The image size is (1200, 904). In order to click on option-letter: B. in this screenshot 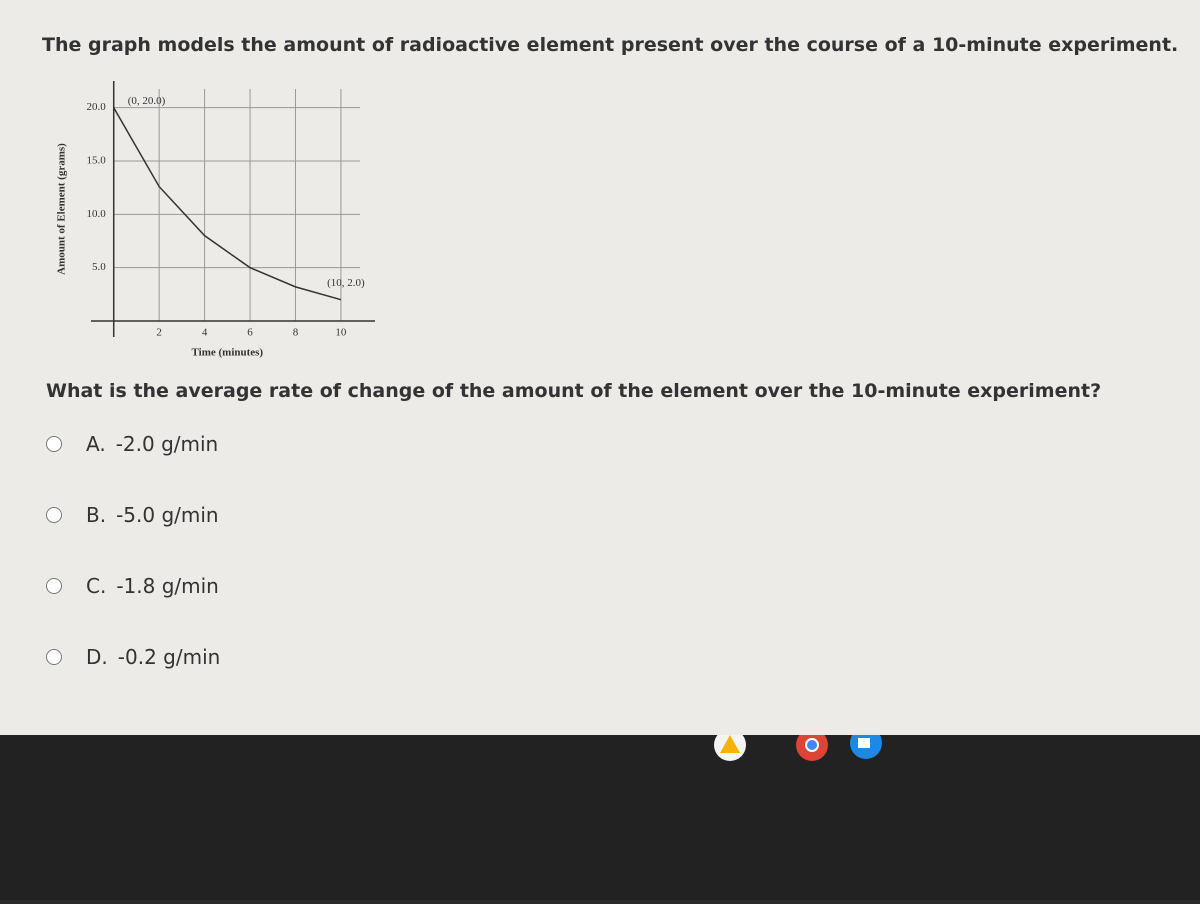, I will do `click(96, 515)`.